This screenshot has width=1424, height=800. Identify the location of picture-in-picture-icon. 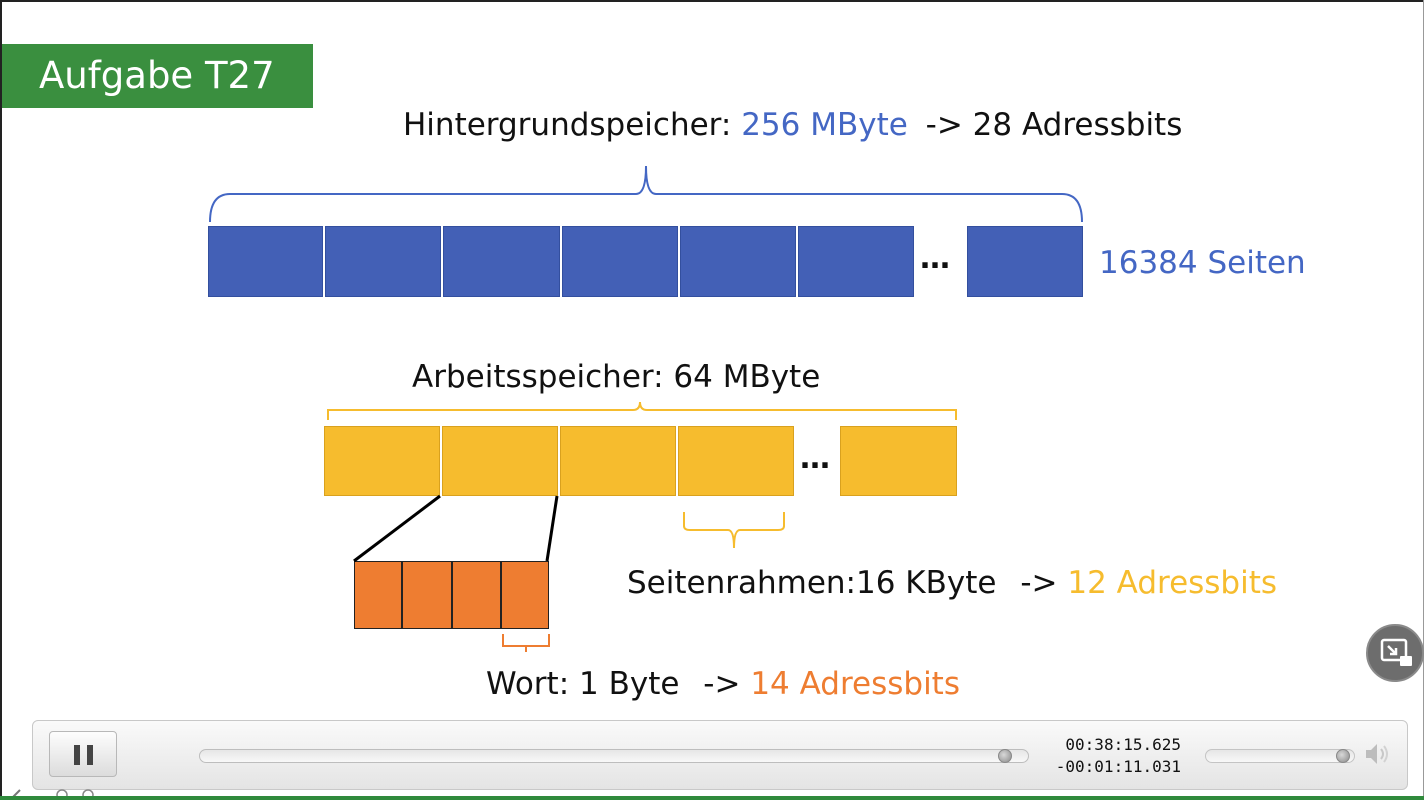
(1396, 652).